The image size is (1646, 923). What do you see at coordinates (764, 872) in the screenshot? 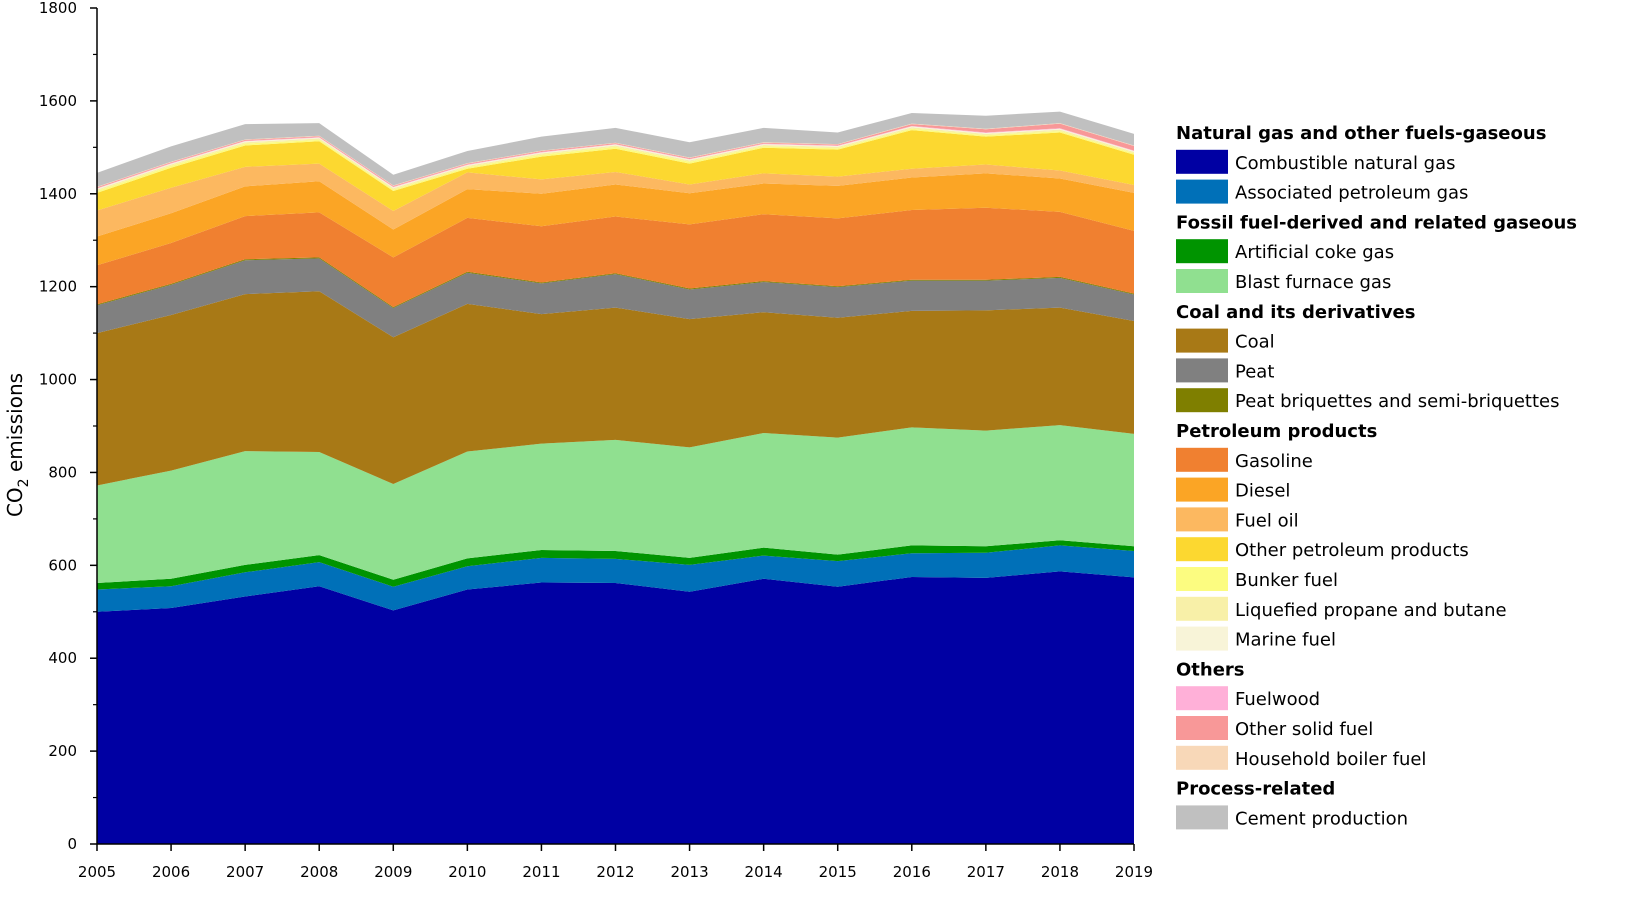
I see `x-tick-label: 2014` at bounding box center [764, 872].